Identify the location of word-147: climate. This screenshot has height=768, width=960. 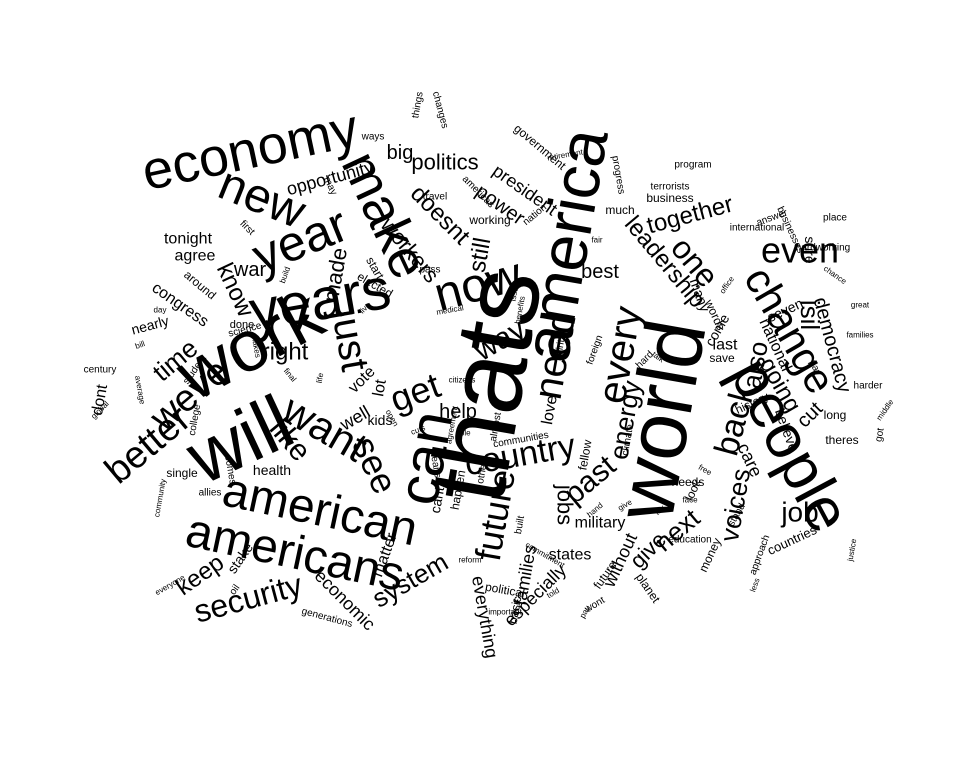
(628, 440).